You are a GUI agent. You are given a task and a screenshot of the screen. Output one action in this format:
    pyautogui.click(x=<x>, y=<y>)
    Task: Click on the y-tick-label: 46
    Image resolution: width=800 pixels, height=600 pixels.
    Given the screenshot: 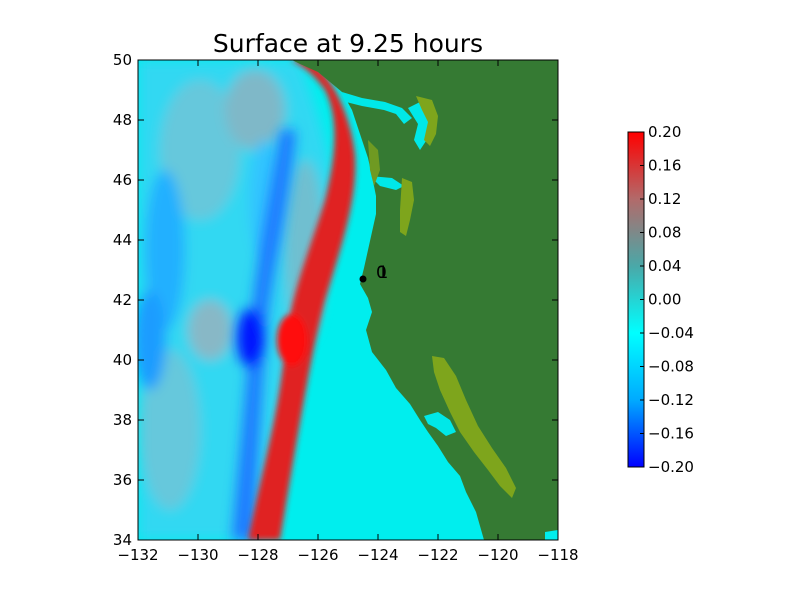 What is the action you would take?
    pyautogui.click(x=122, y=180)
    